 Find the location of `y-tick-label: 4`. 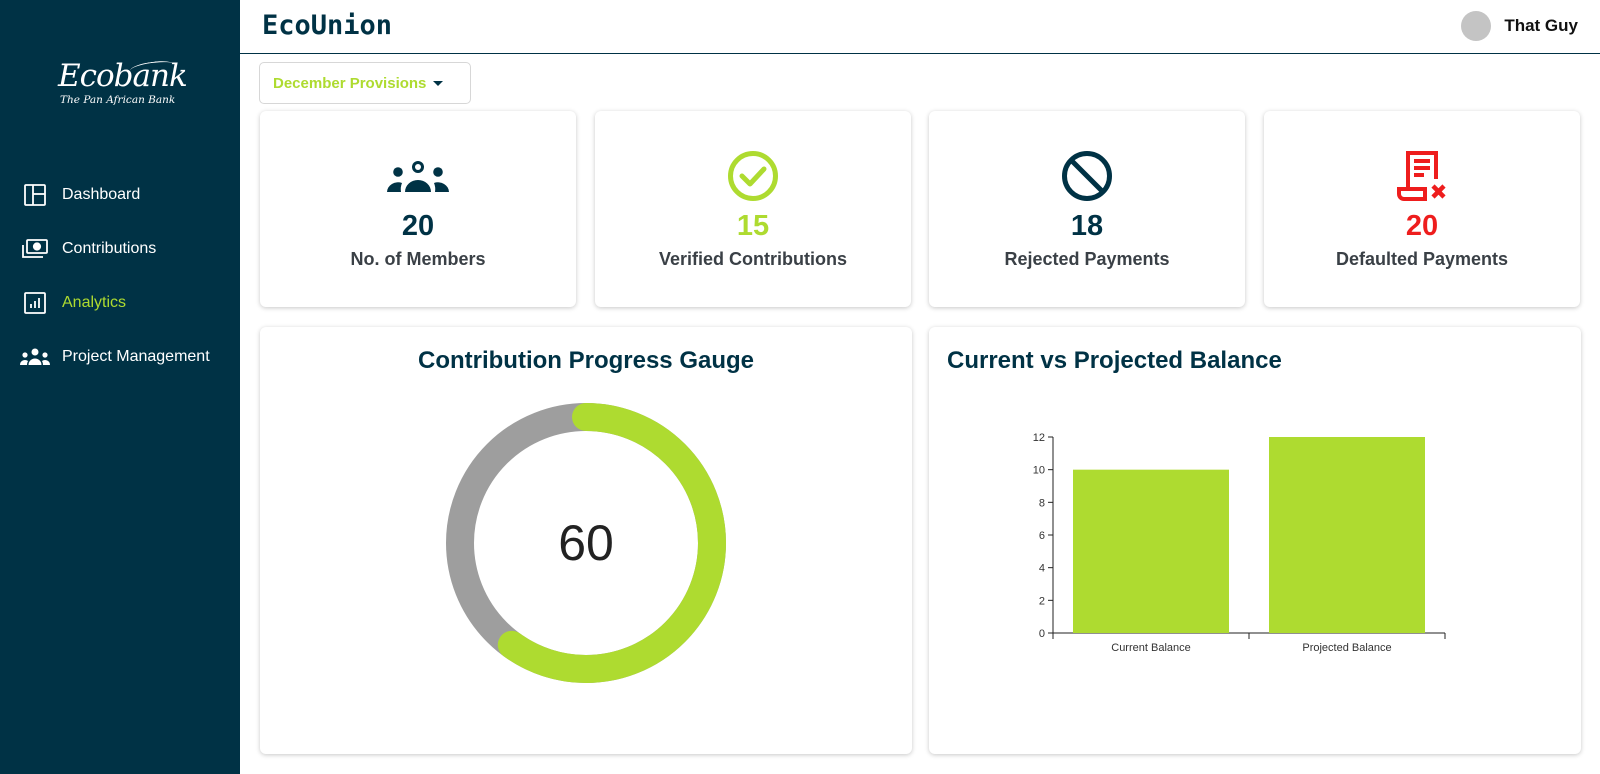

y-tick-label: 4 is located at coordinates (1042, 569).